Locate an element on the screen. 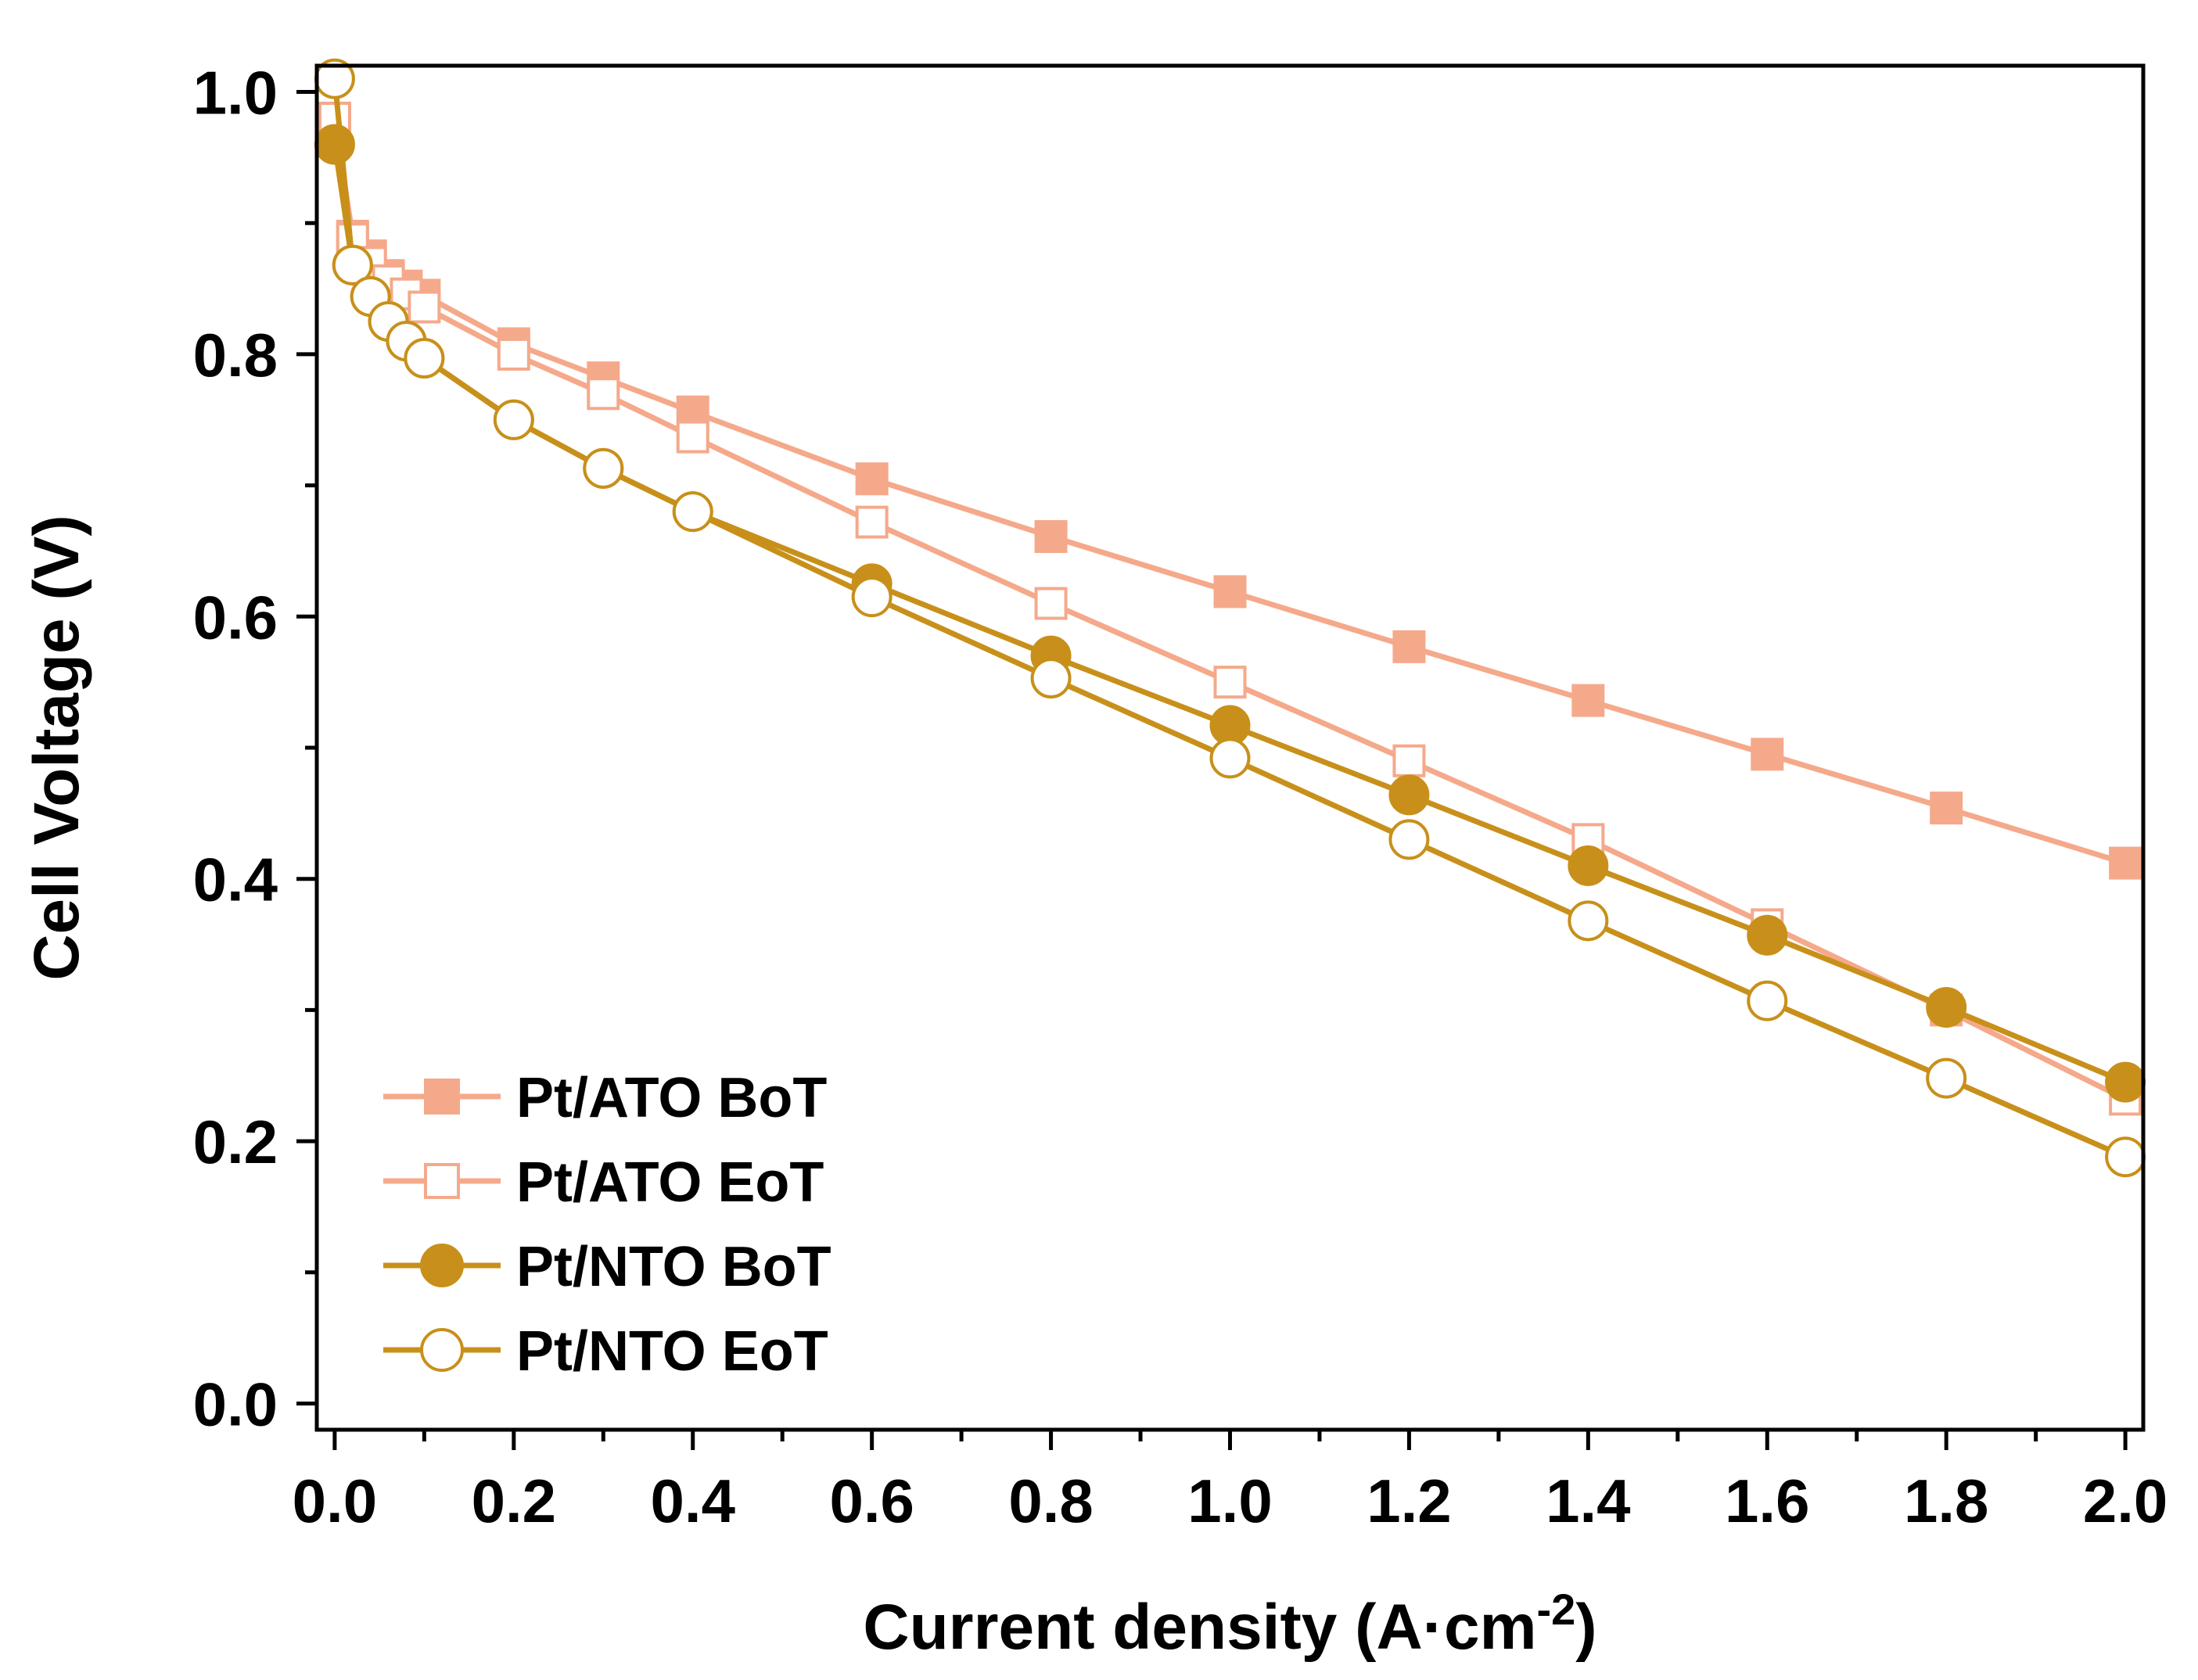 The width and height of the screenshot is (2198, 1680). x-tick-label: 0.8 is located at coordinates (1050, 1500).